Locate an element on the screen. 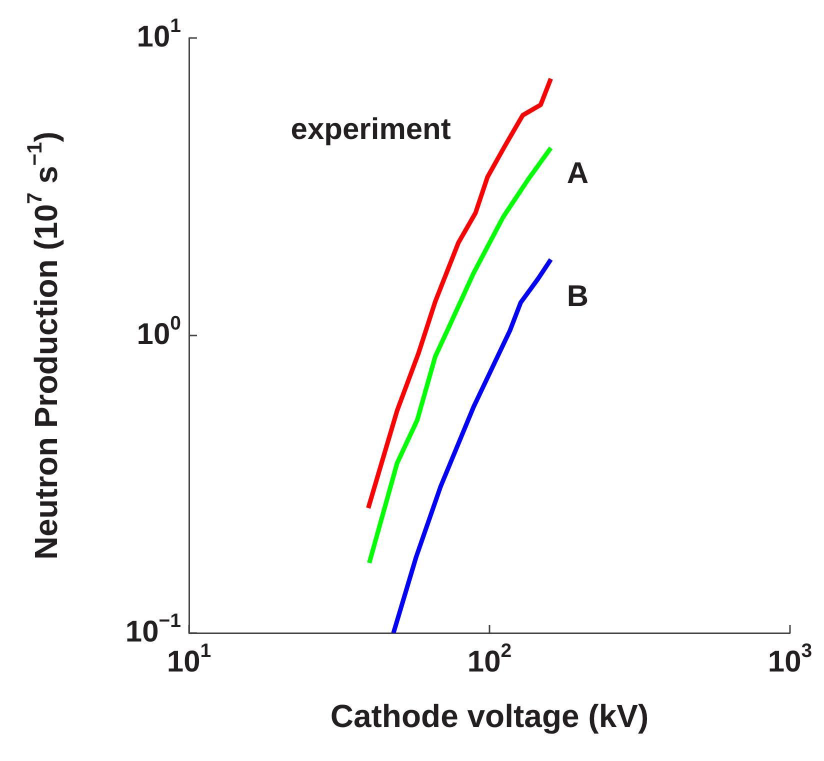 Image resolution: width=824 pixels, height=761 pixels. y-axis-title: Neutron Production (107 s−1) is located at coordinates (44, 345).